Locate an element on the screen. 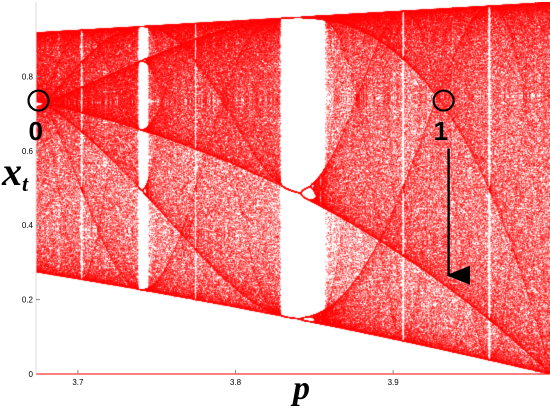 The image size is (550, 411). y-tick-label-zero: 0 is located at coordinates (31, 374).